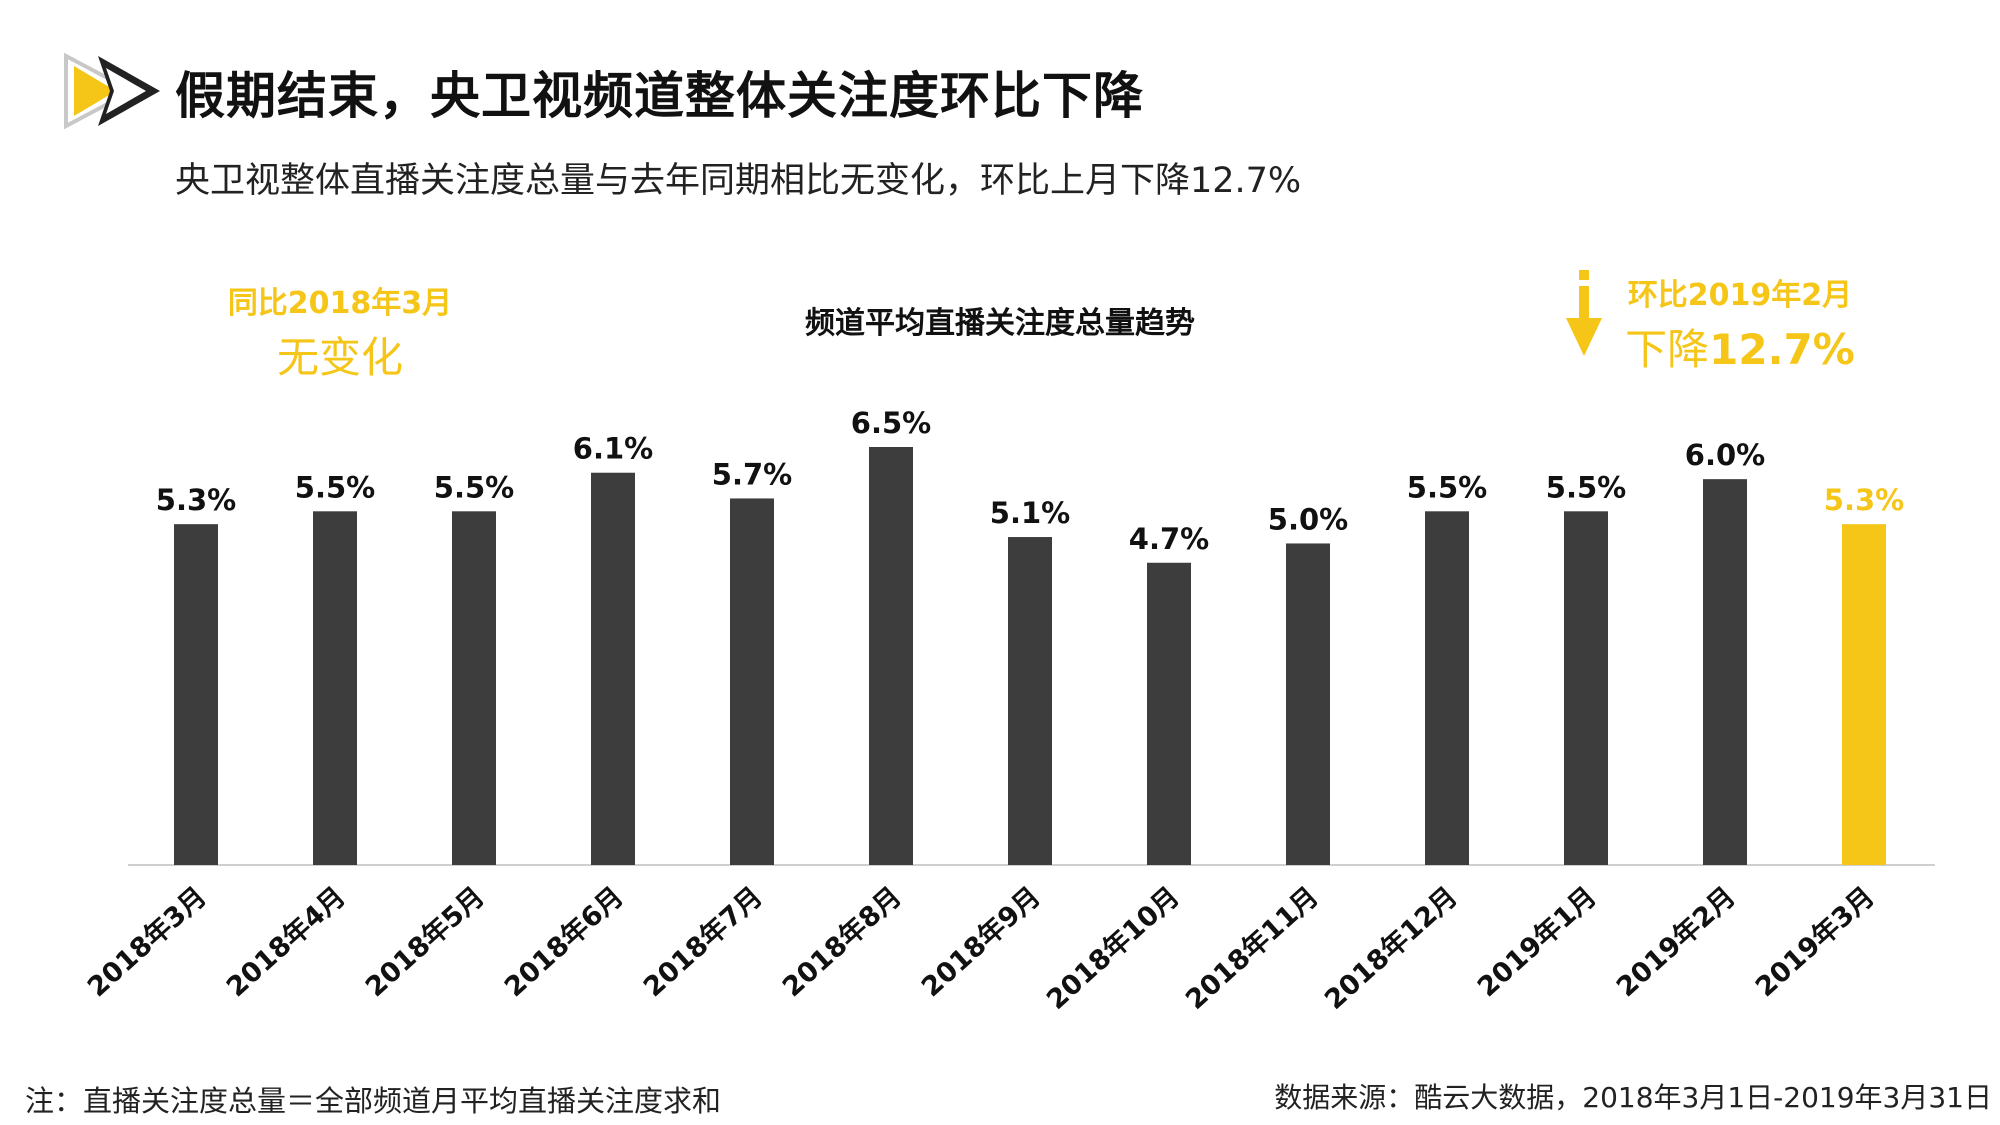  What do you see at coordinates (340, 331) in the screenshot?
I see `yoy-callout: 同比2018年3月 无变化` at bounding box center [340, 331].